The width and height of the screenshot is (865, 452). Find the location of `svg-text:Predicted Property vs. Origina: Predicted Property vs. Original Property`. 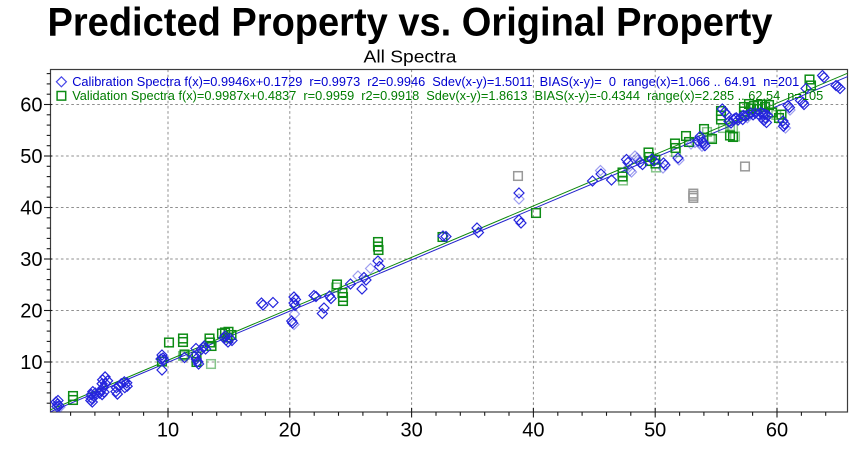

svg-text:Predicted Property vs. Origina: Predicted Property vs. Original Property is located at coordinates (411, 22).